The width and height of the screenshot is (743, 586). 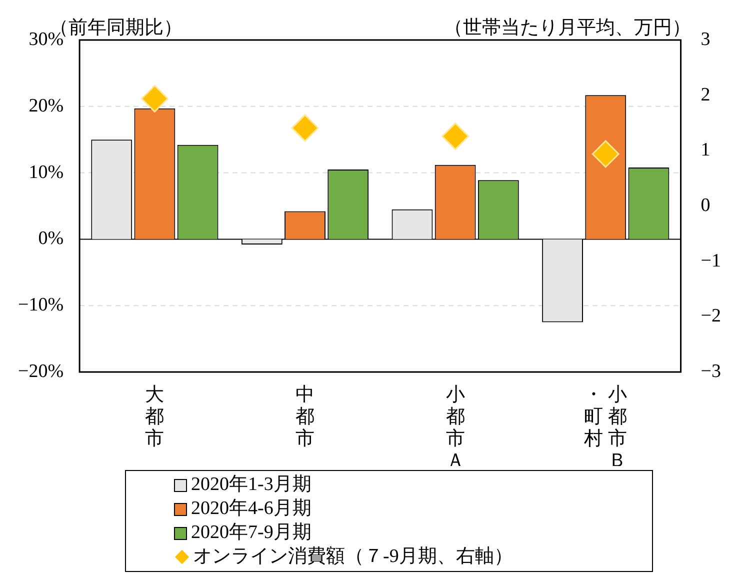 I want to click on y2-axis-title: （世帯当たり月平均、万円）, so click(x=567, y=27).